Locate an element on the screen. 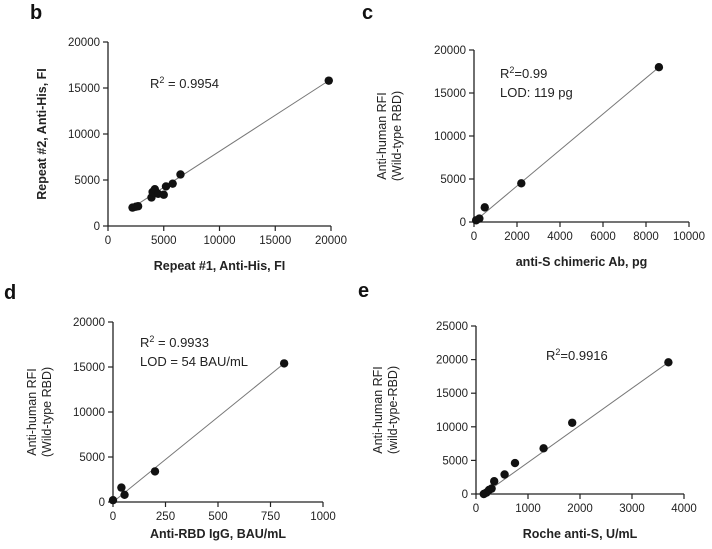 Image resolution: width=712 pixels, height=549 pixels. annotation-b: R2 = 0.9954 is located at coordinates (184, 83).